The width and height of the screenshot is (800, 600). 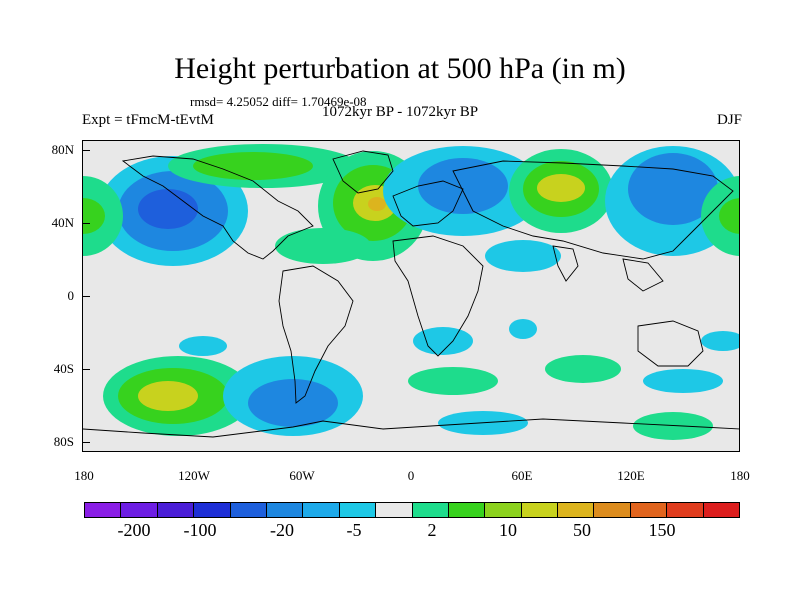 What do you see at coordinates (720, 341) in the screenshot?
I see `low-australia-east` at bounding box center [720, 341].